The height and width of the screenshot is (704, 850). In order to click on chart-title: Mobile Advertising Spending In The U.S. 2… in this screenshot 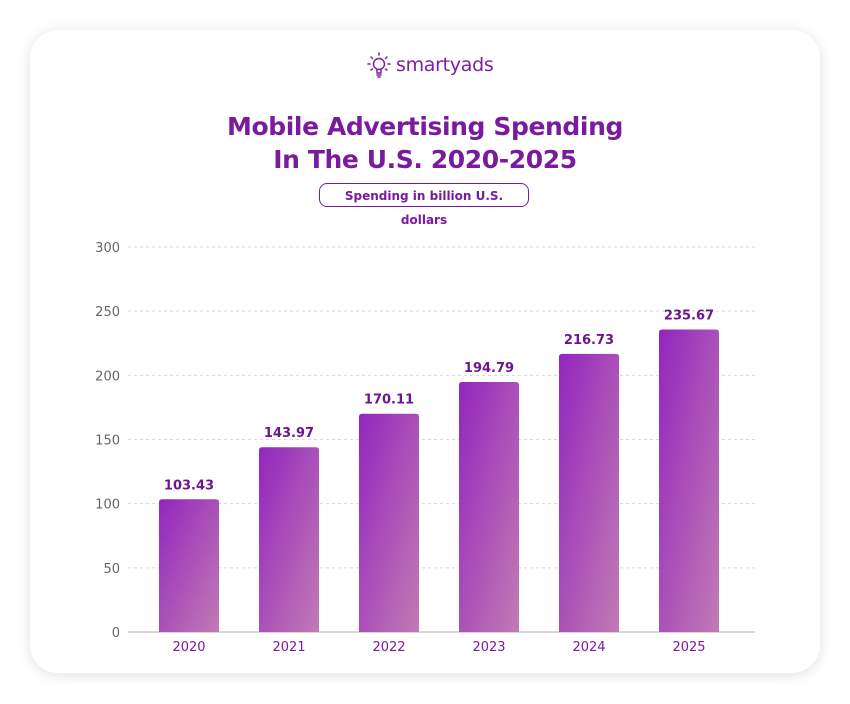, I will do `click(425, 143)`.